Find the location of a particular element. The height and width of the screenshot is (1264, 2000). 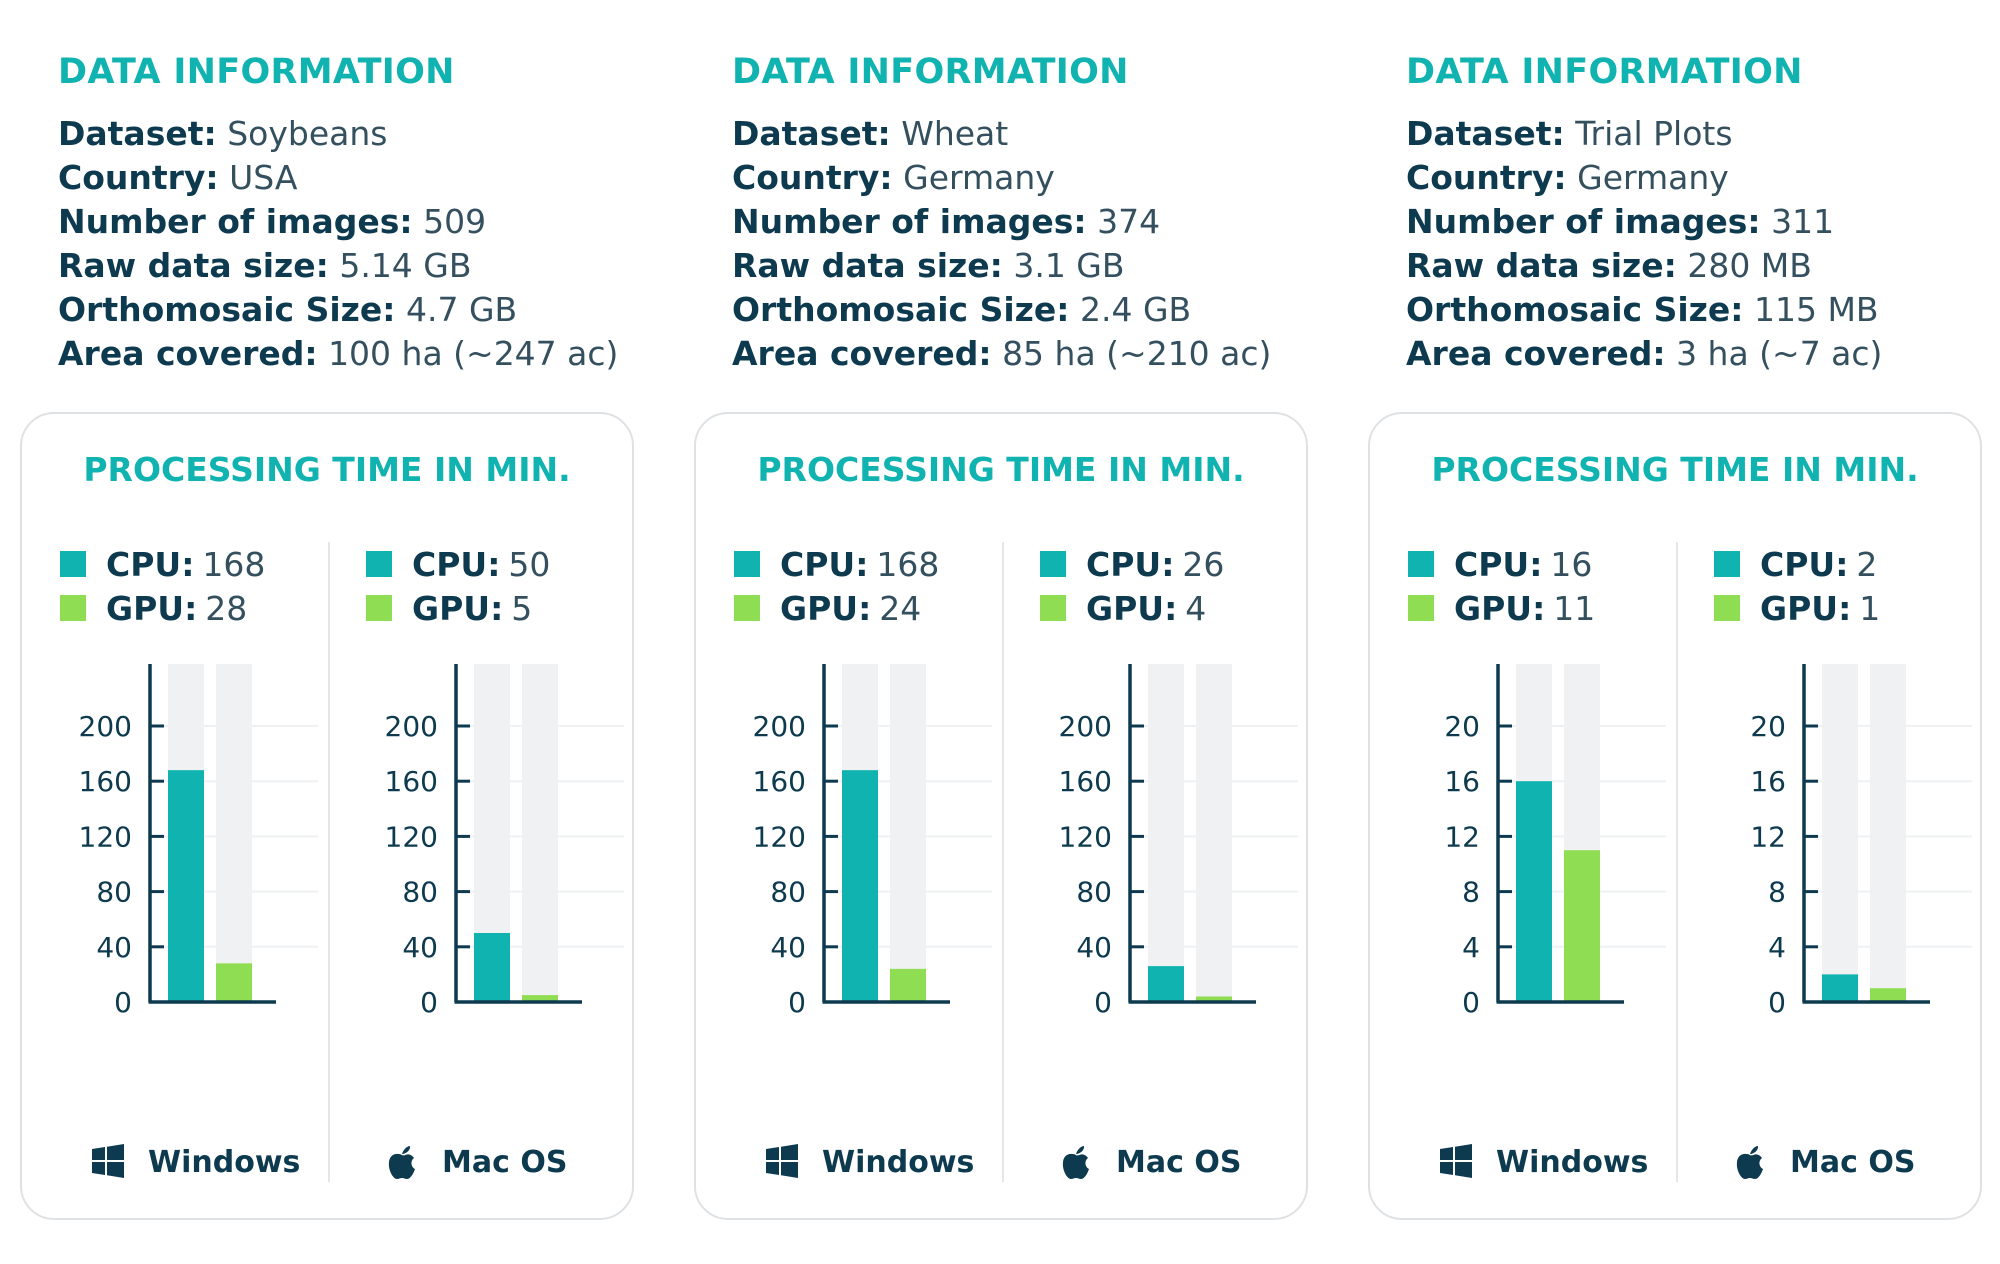

info-value-images: 509 is located at coordinates (455, 221).